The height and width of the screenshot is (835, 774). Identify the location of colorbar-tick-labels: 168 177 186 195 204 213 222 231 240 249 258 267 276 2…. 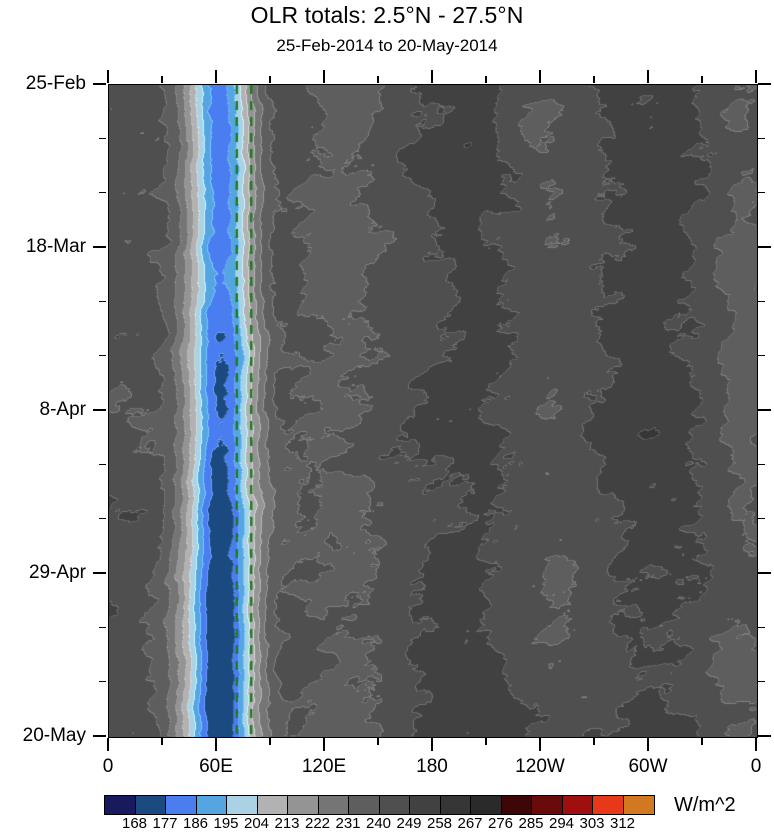
(378, 825).